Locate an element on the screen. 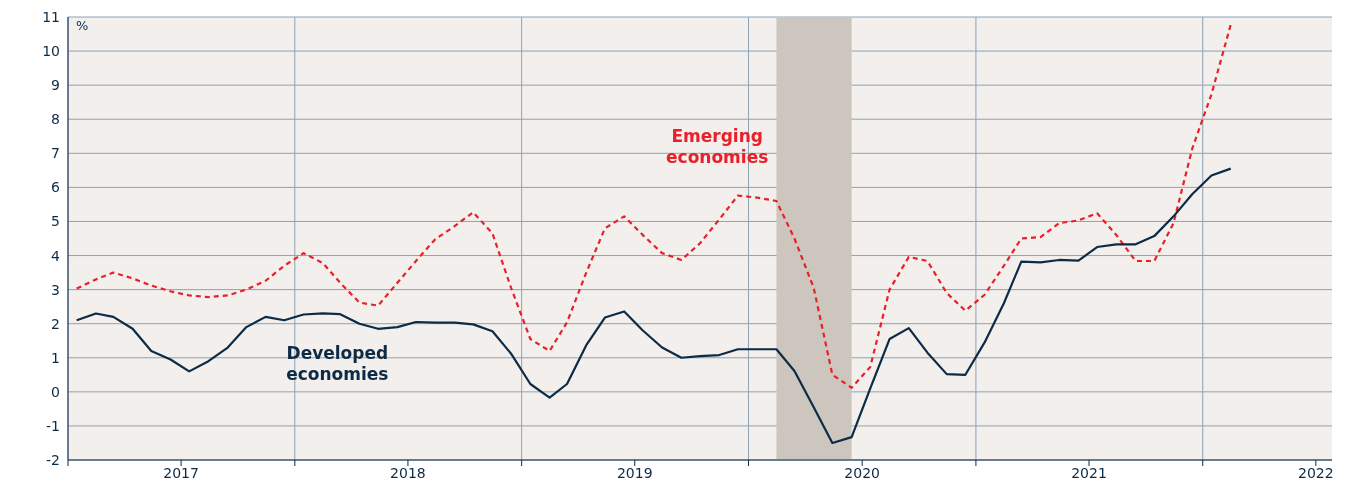  y-tick-label: 5 is located at coordinates (55, 221).